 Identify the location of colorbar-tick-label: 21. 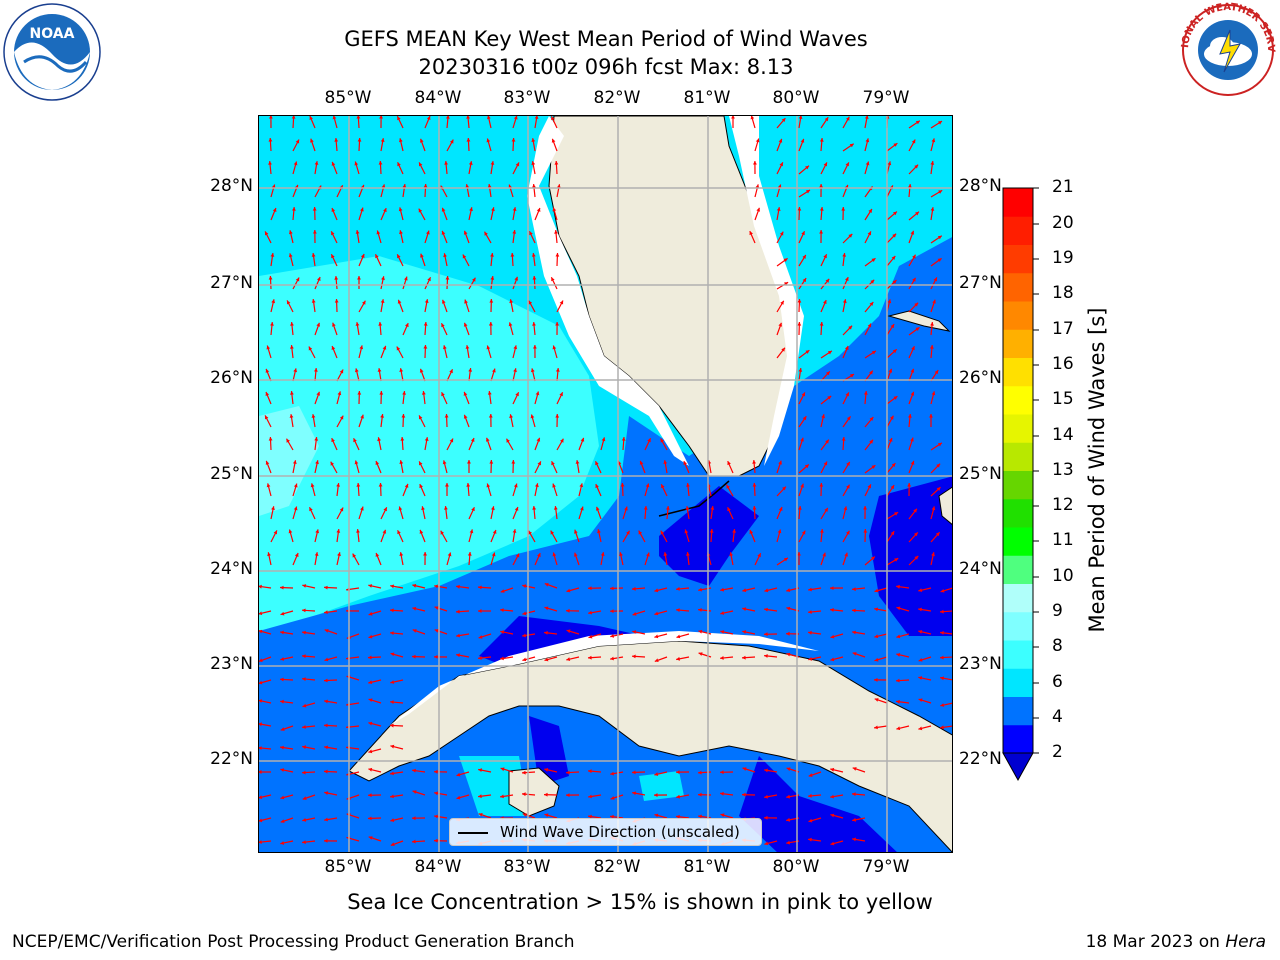
(1063, 187).